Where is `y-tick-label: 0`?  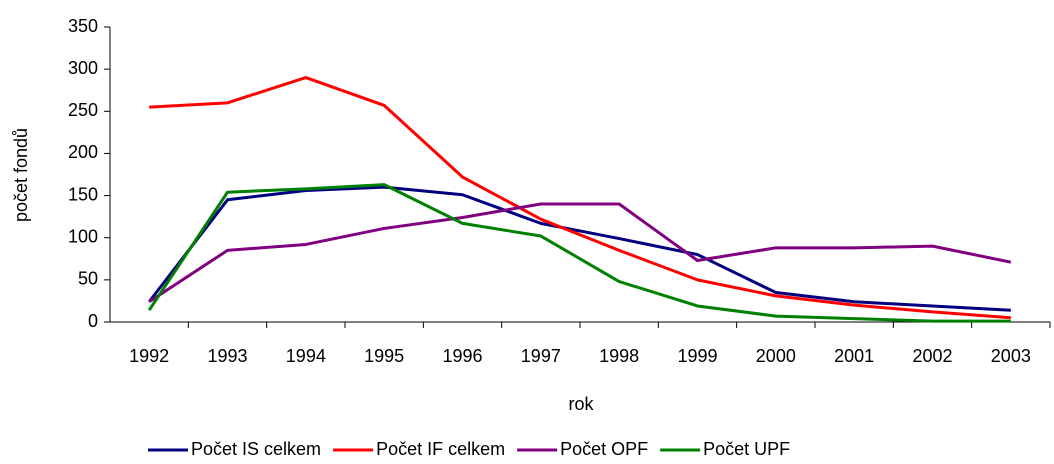 y-tick-label: 0 is located at coordinates (93, 321).